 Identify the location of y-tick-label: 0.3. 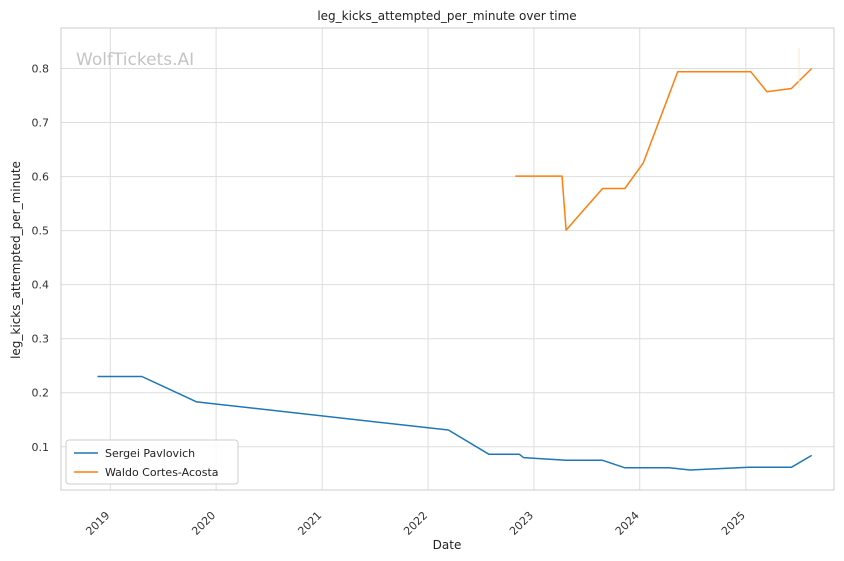
(41, 339).